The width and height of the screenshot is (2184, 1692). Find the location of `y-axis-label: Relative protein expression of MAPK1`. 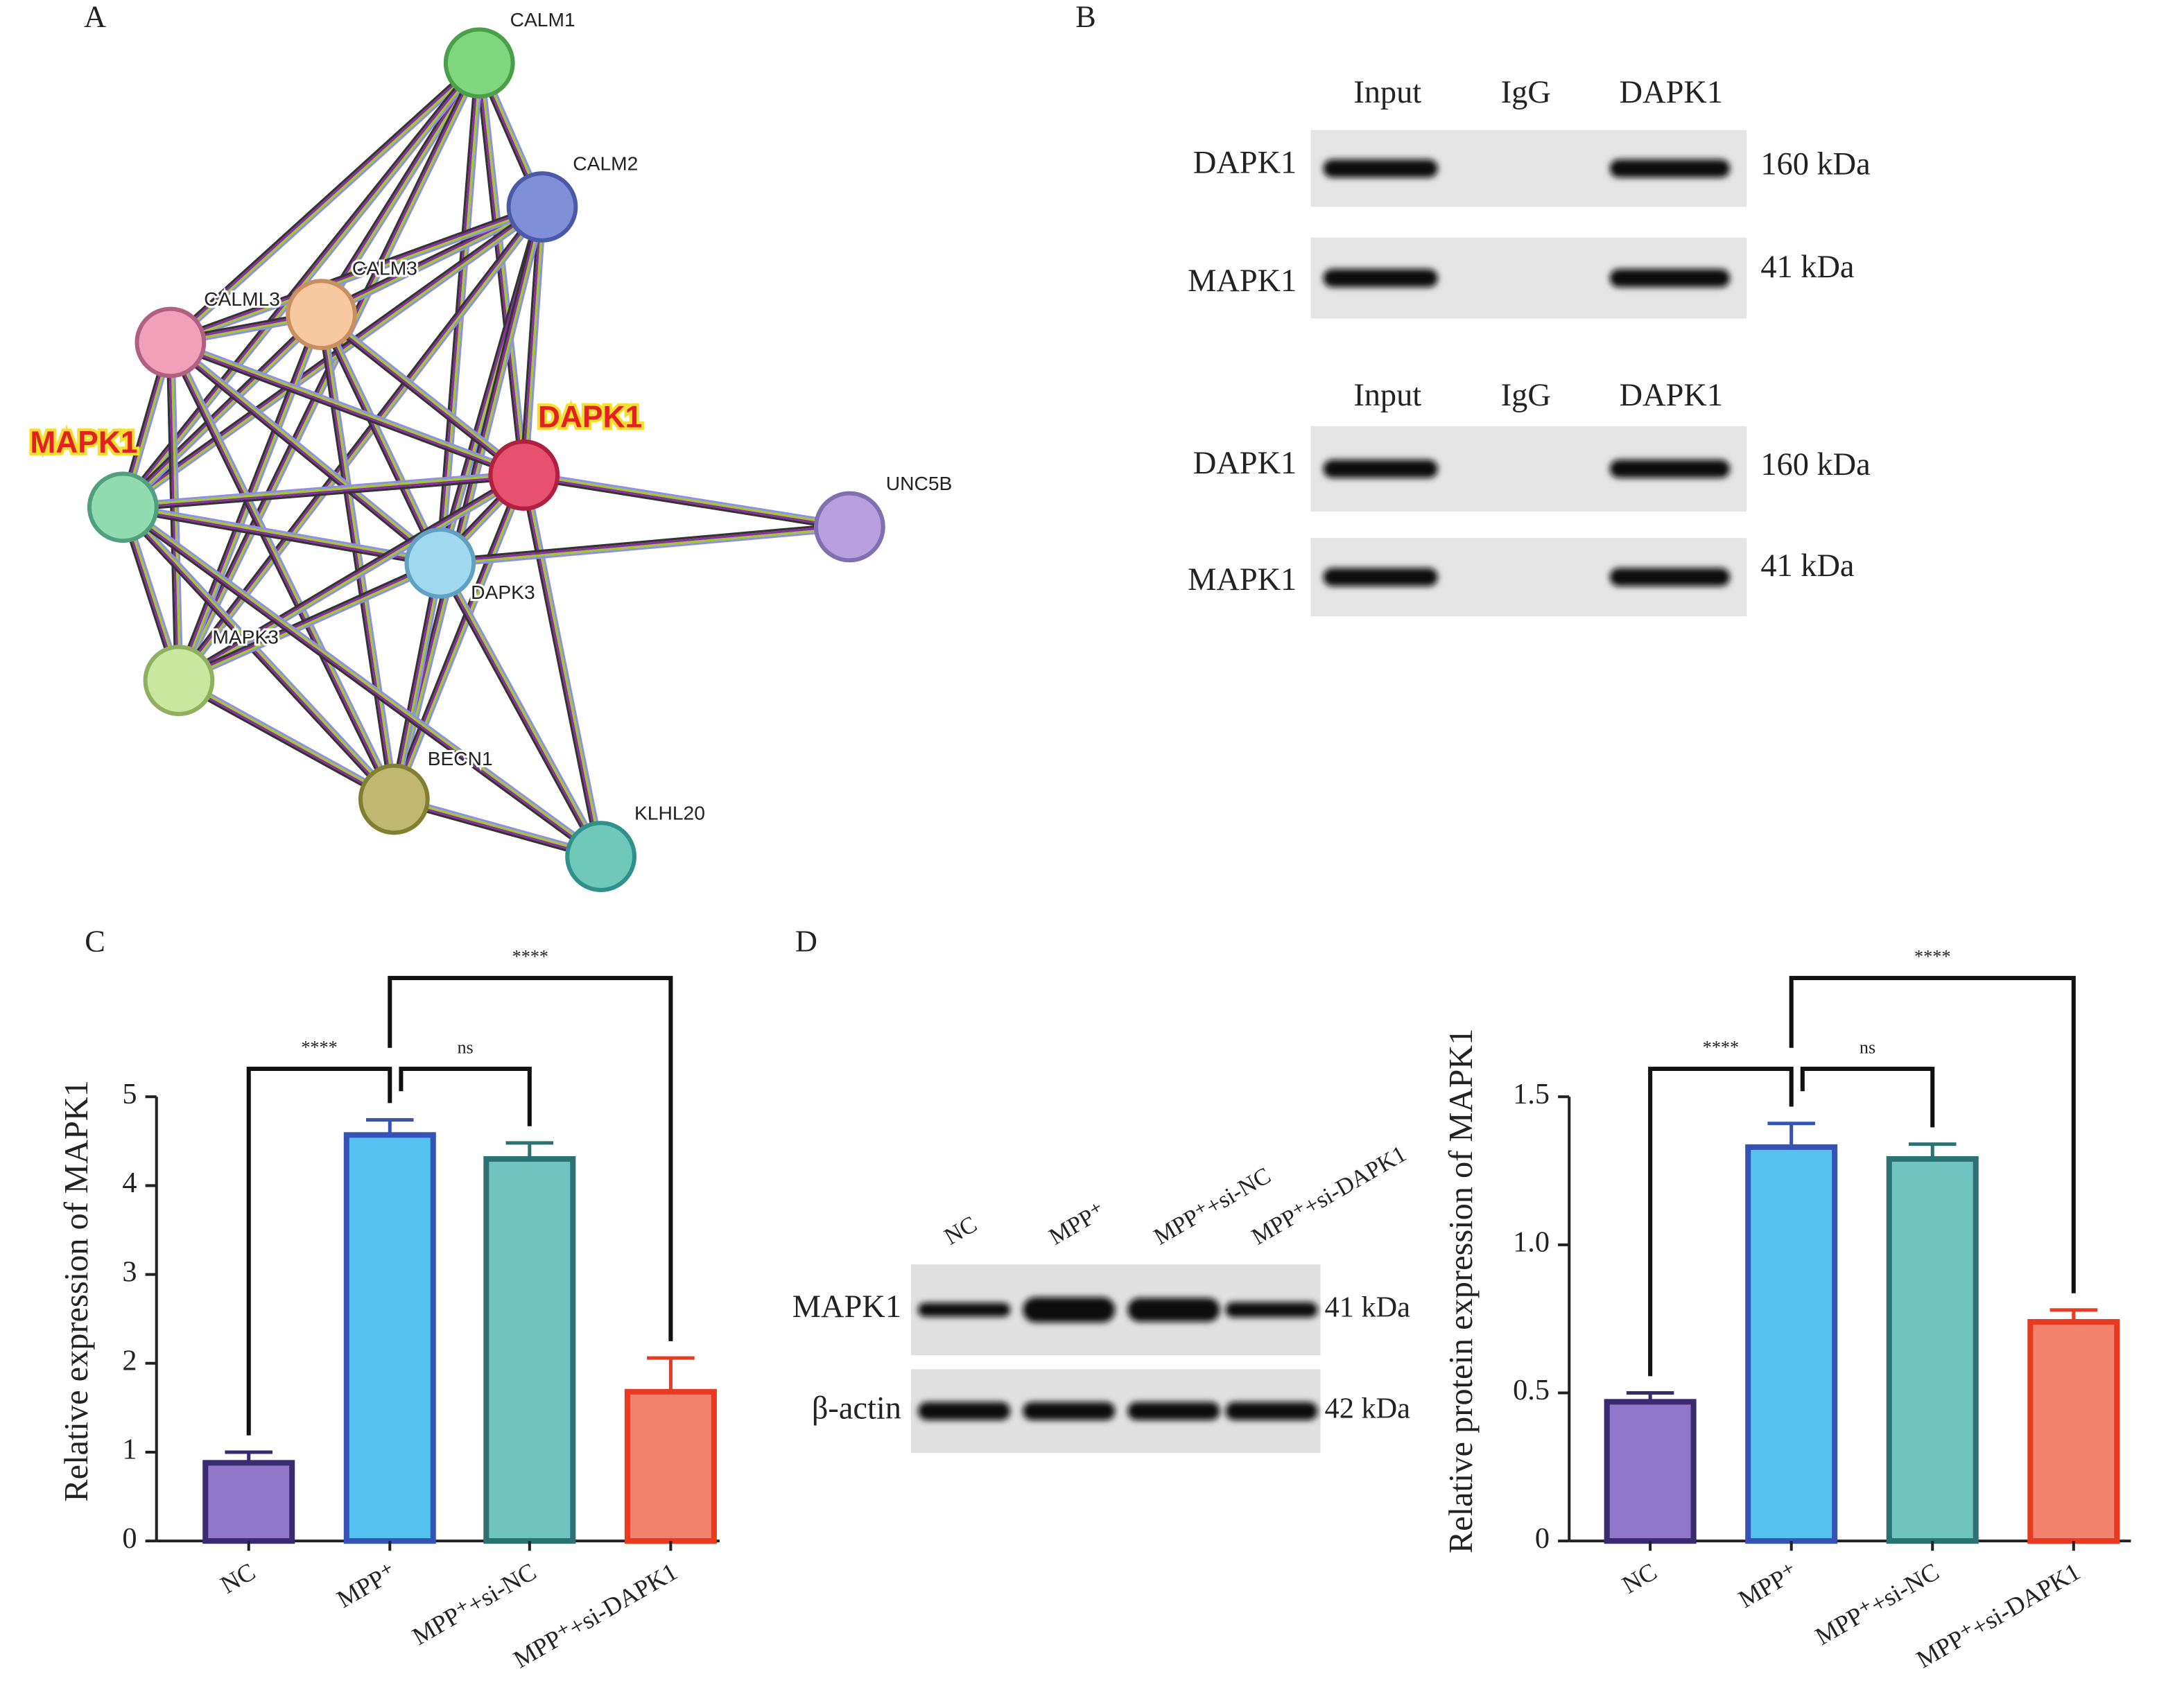

y-axis-label: Relative protein expression of MAPK1 is located at coordinates (1461, 1291).